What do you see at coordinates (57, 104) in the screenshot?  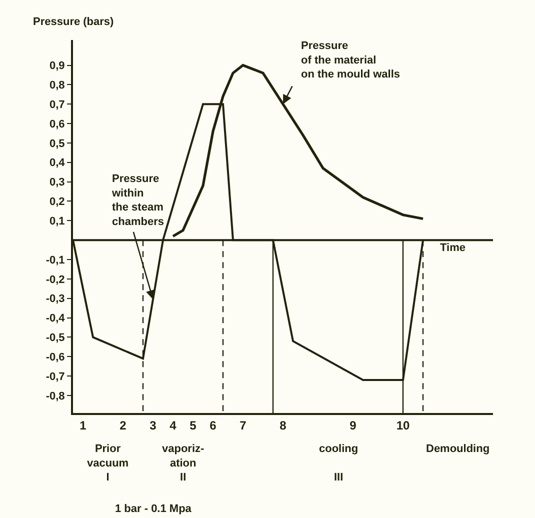 I see `y-tick-label: 0,7` at bounding box center [57, 104].